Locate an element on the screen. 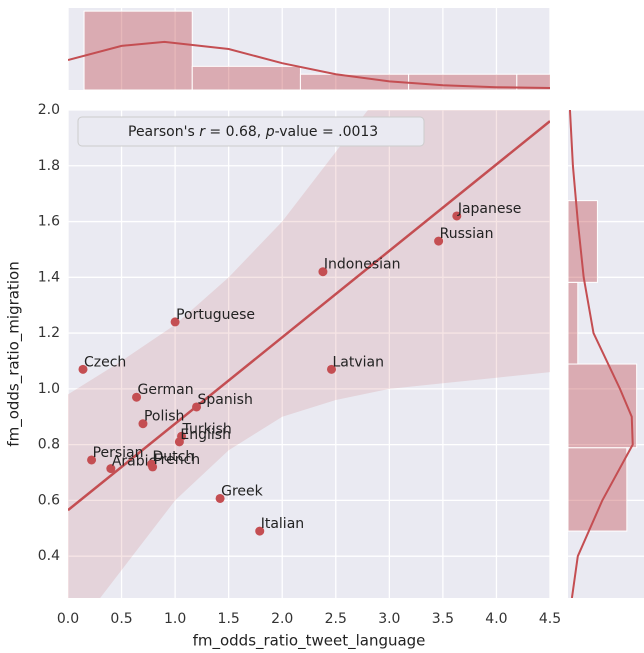 This screenshot has width=644, height=653. point-label: Italian is located at coordinates (282, 524).